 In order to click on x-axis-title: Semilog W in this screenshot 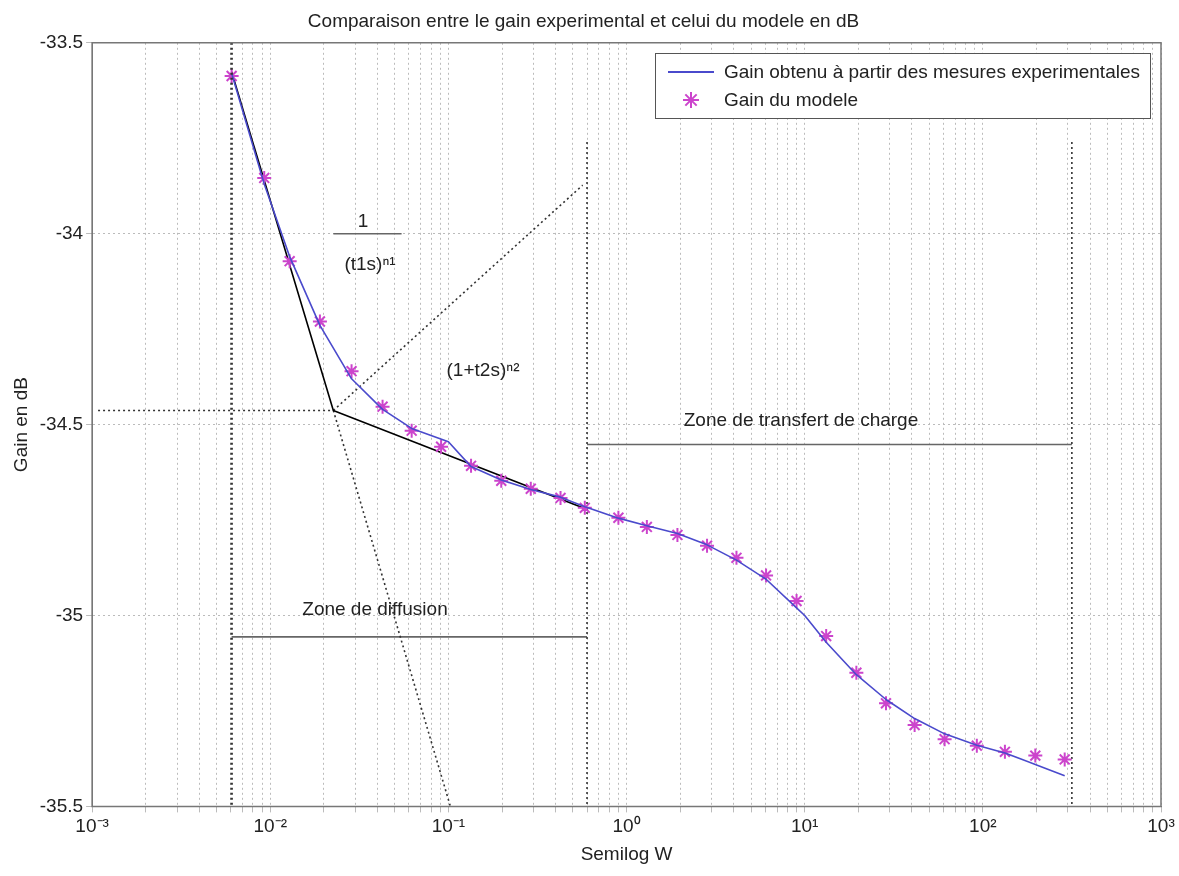, I will do `click(626, 853)`.